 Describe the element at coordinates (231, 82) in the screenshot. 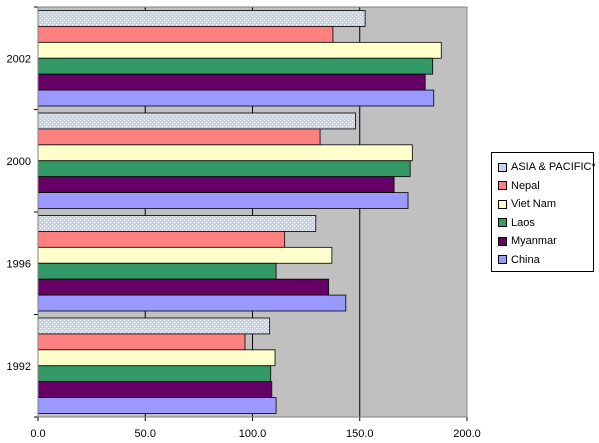

I see `bar-myanmar-2002` at that location.